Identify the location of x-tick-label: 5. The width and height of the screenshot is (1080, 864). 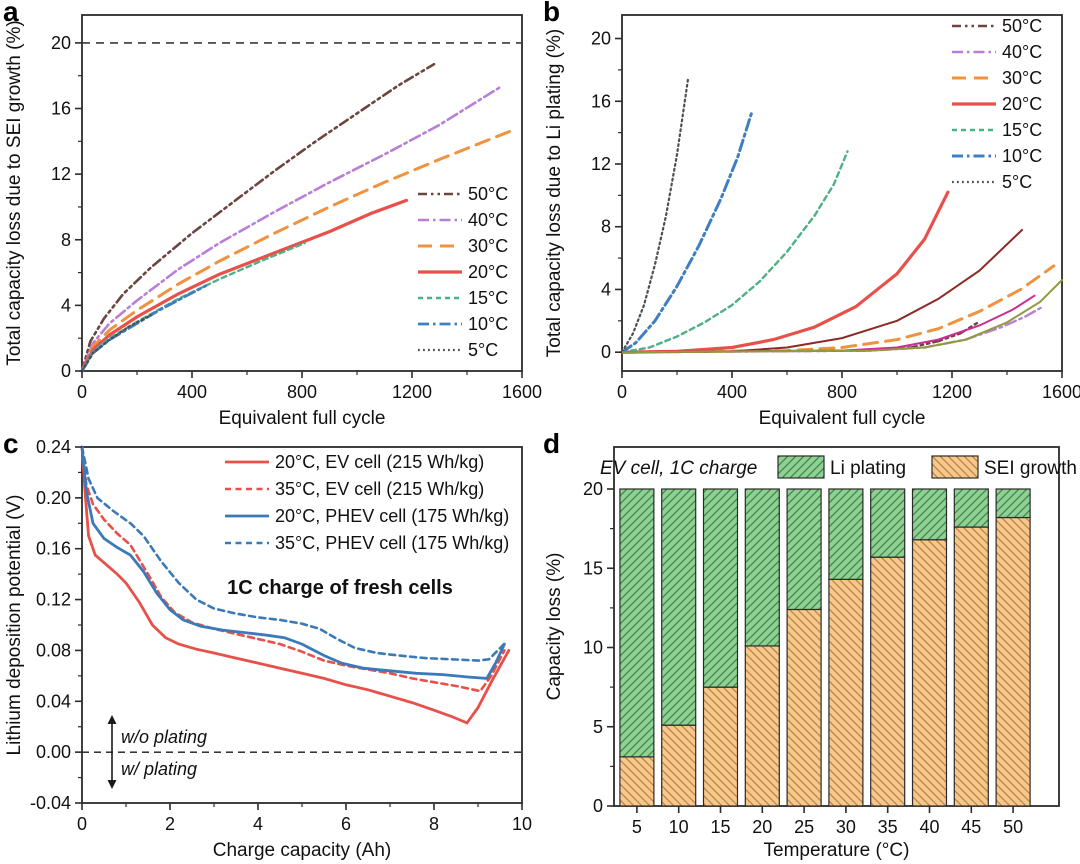
(637, 827).